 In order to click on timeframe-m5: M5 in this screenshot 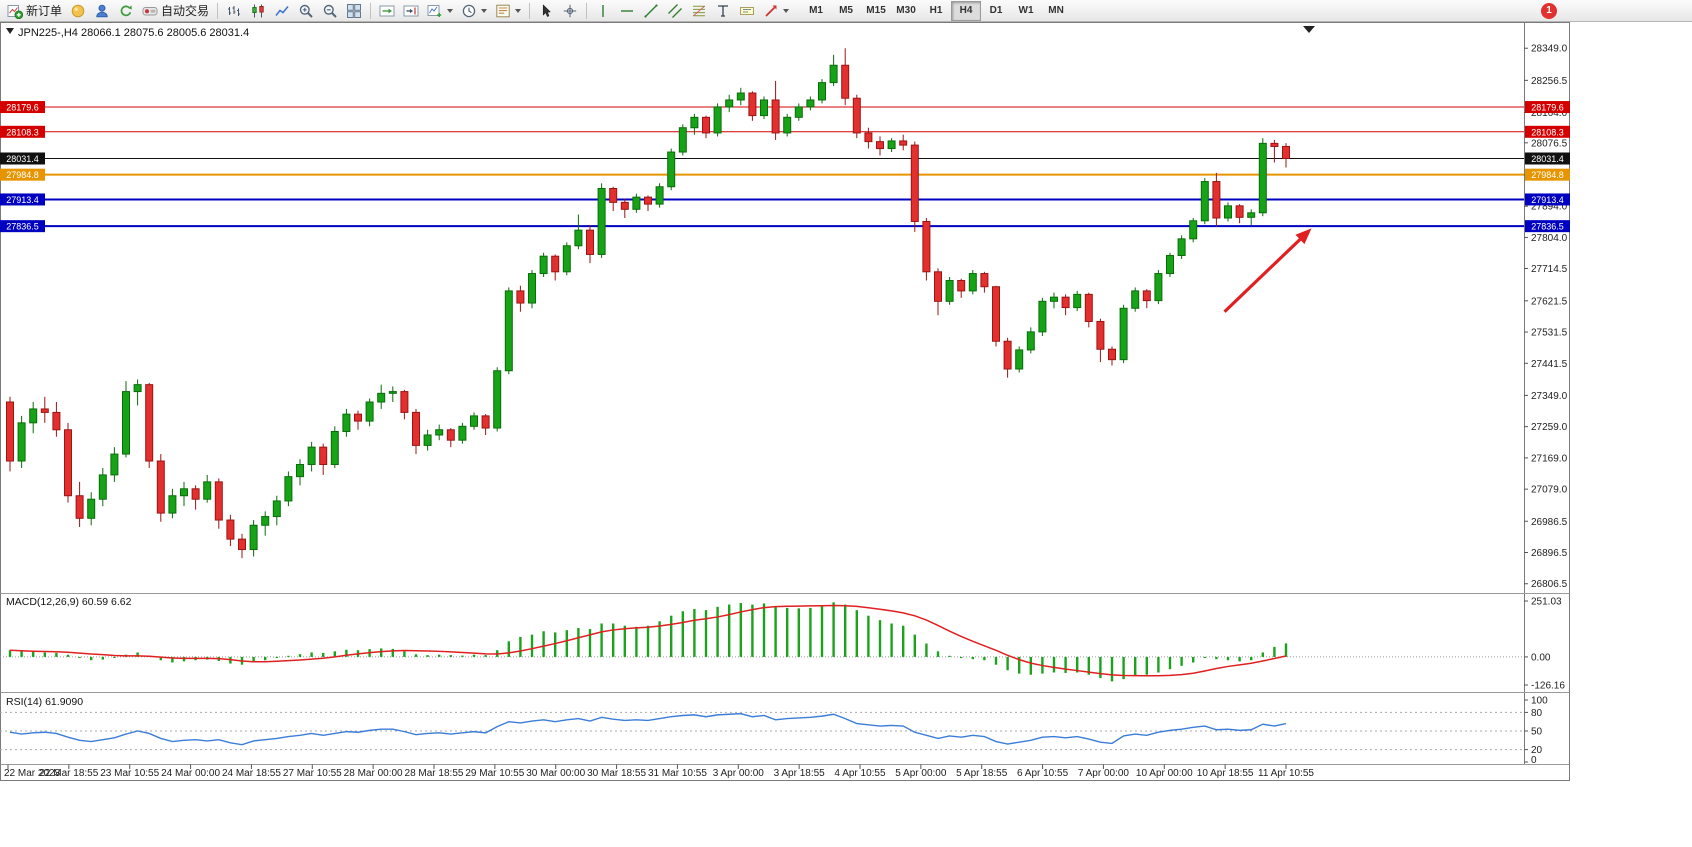, I will do `click(846, 10)`.